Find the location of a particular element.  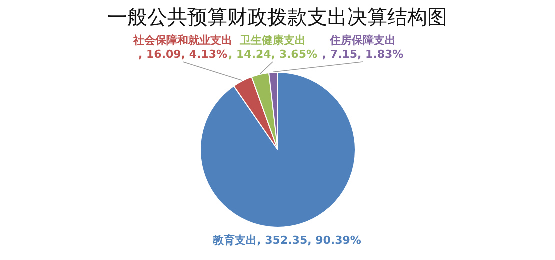

chart-title: 一般公共预算财政拨款支出决算结构图 is located at coordinates (277, 18).